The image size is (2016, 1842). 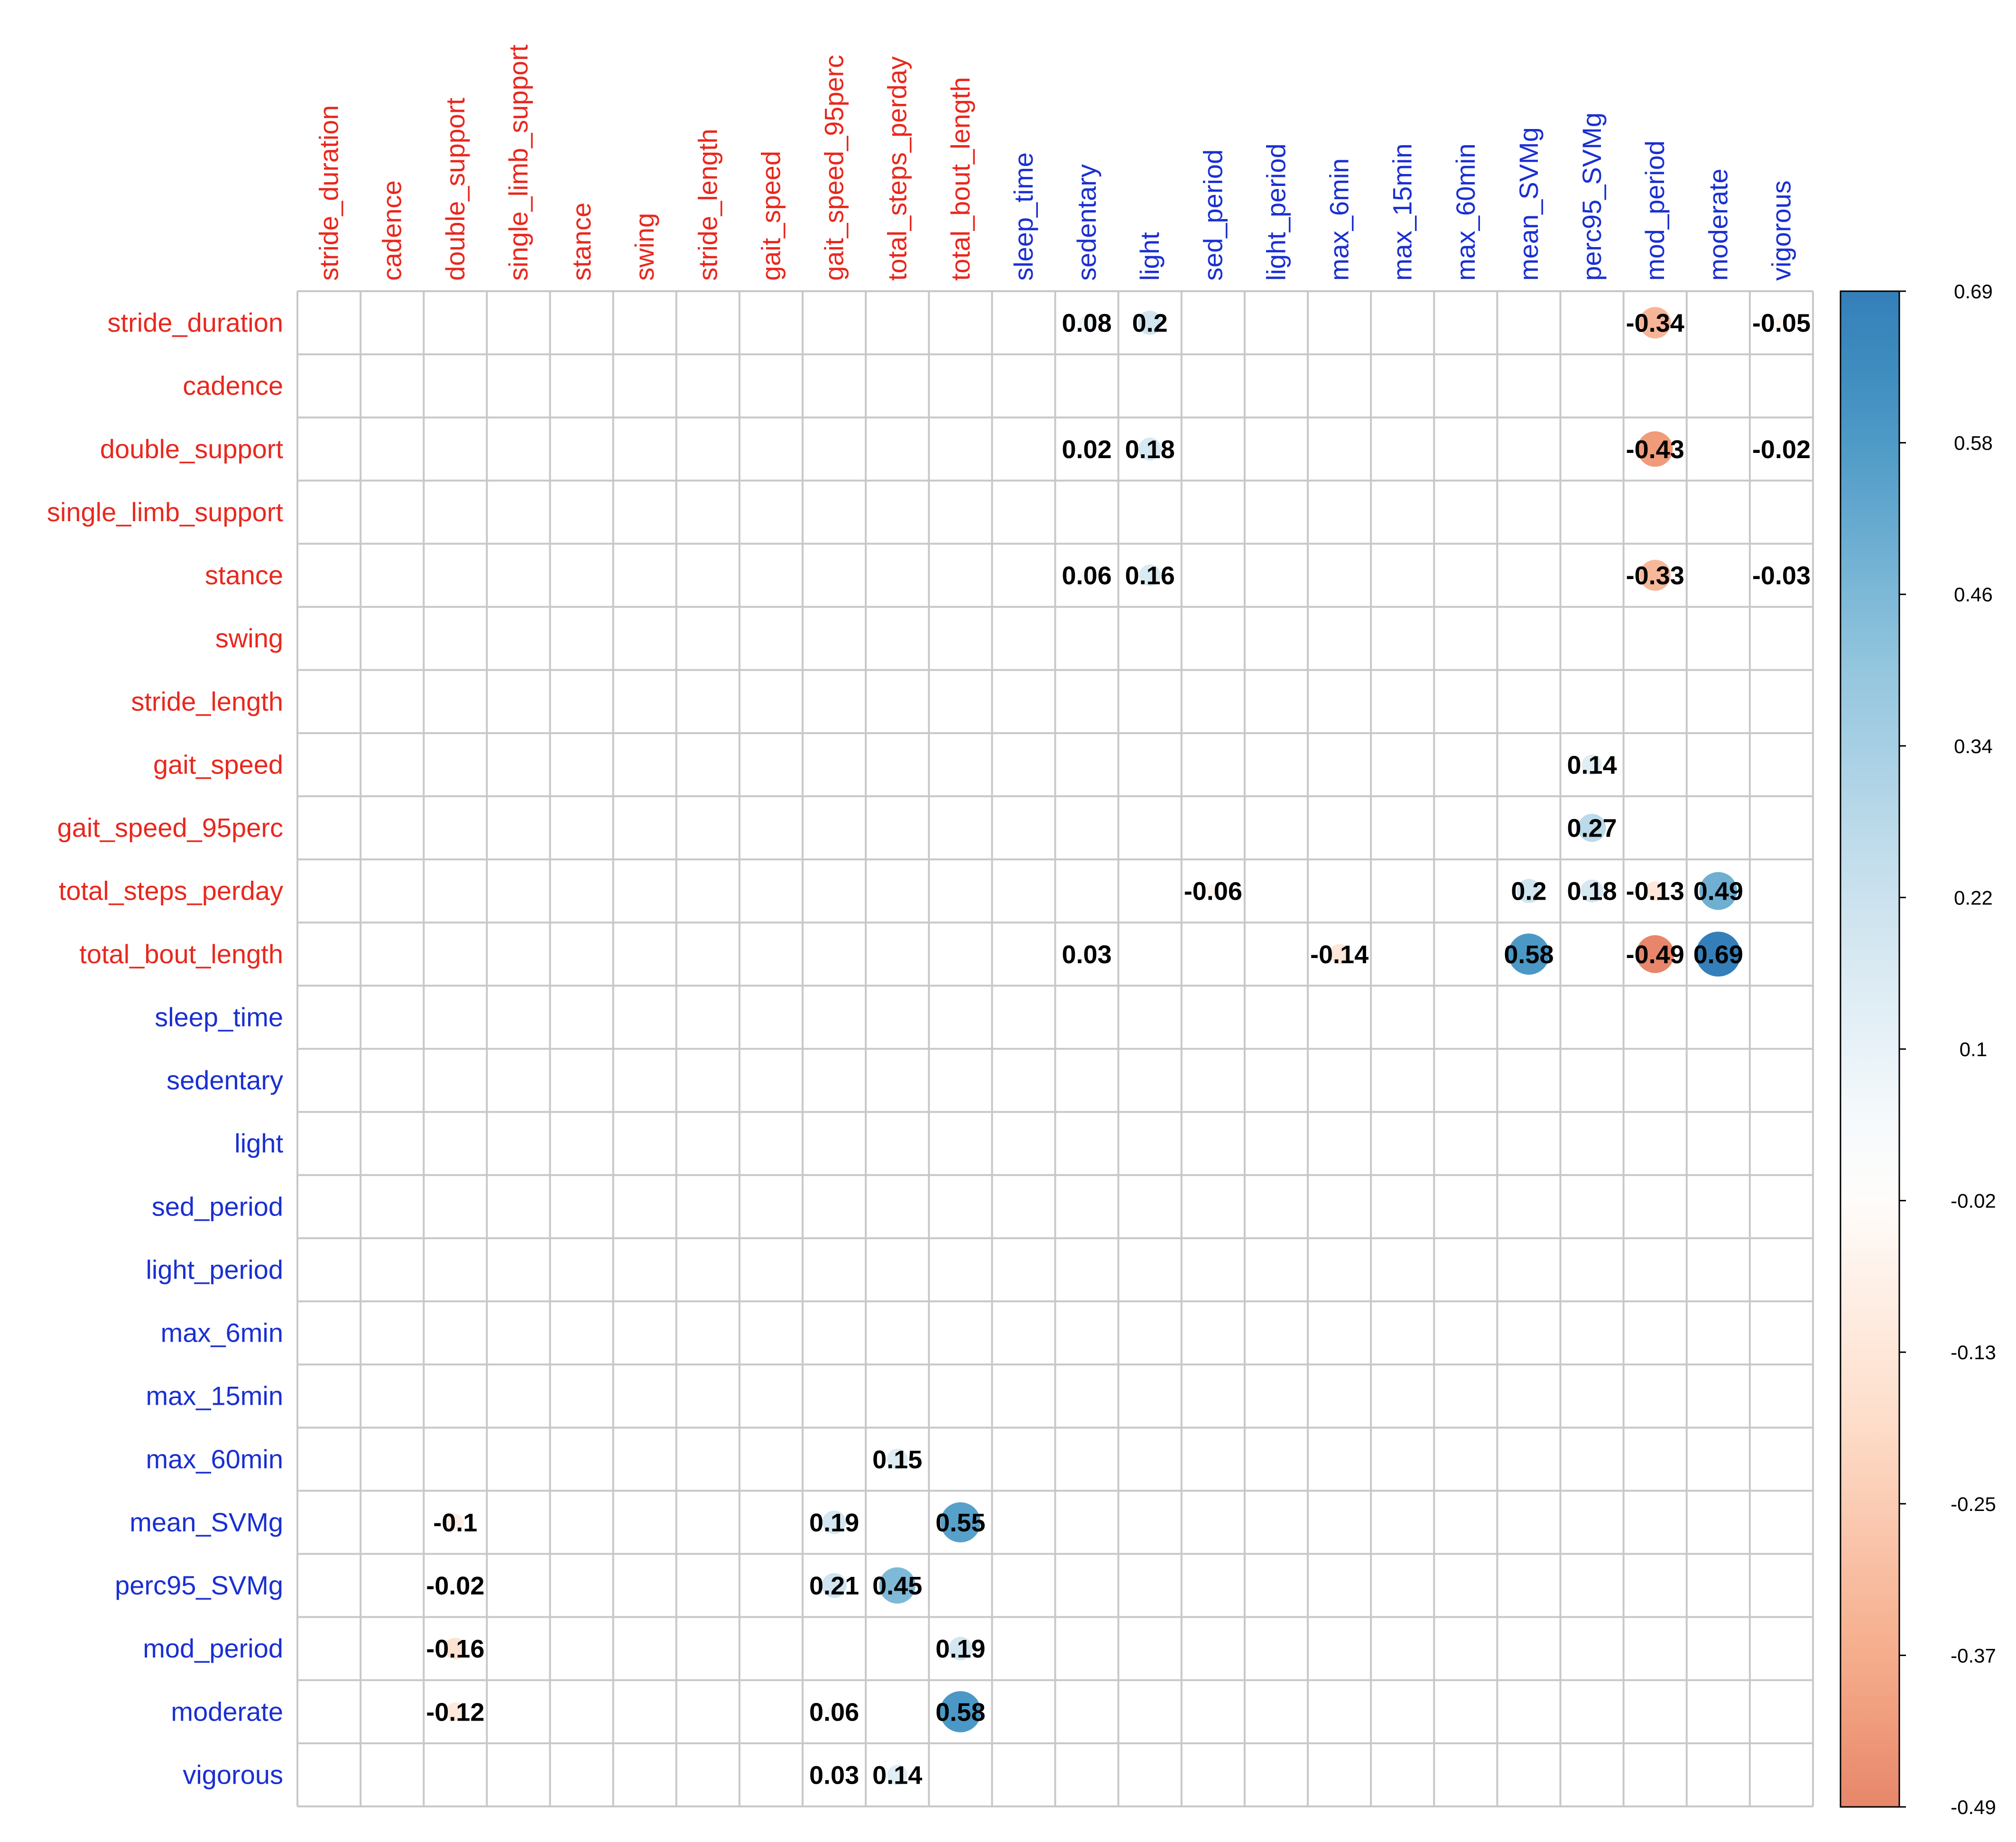 I want to click on row-label: perc95_SVMg, so click(x=199, y=1585).